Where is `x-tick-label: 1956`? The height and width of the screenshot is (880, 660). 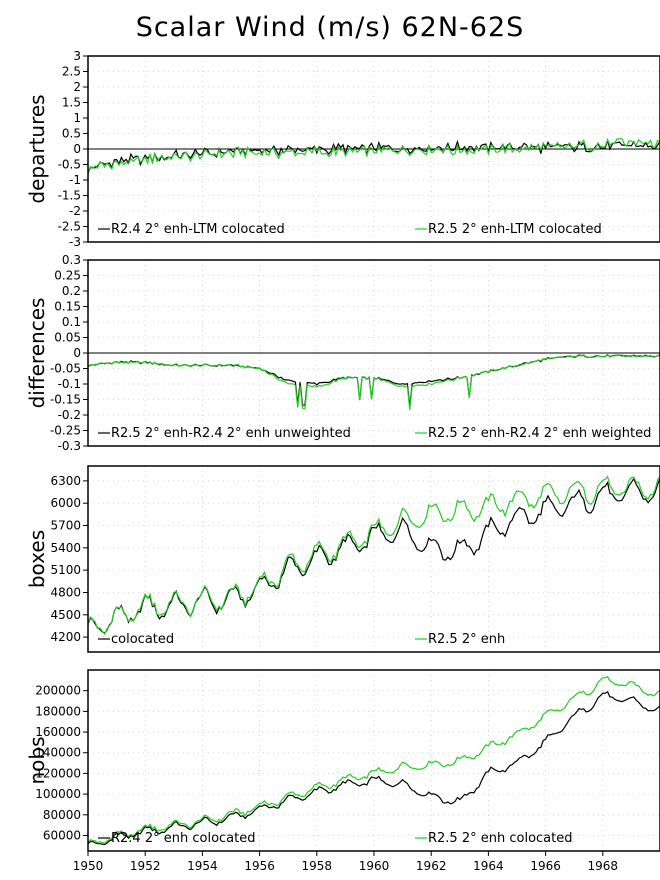
x-tick-label: 1956 is located at coordinates (259, 866).